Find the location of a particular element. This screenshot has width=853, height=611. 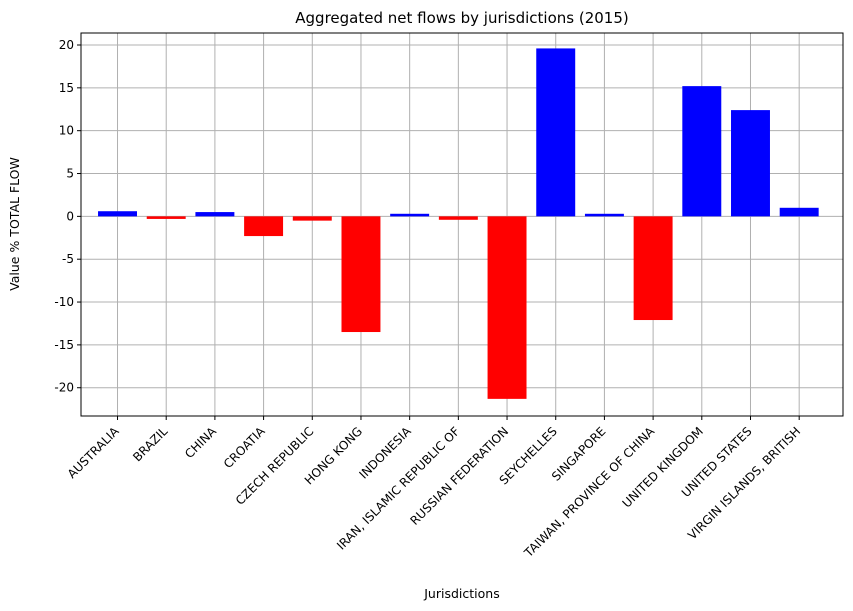

x-axis-label: Jurisdictions is located at coordinates (461, 593).